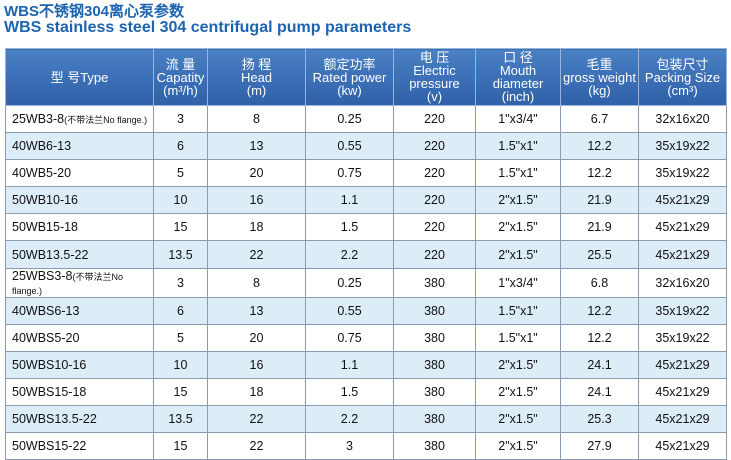 The width and height of the screenshot is (731, 460). What do you see at coordinates (42, 173) in the screenshot?
I see `model-name: 40WB5-20` at bounding box center [42, 173].